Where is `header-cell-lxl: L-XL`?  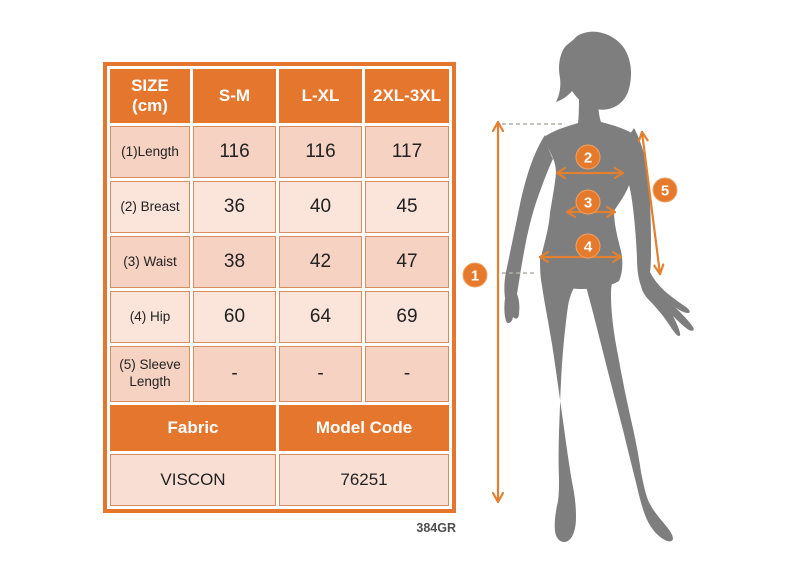
header-cell-lxl: L-XL is located at coordinates (320, 96).